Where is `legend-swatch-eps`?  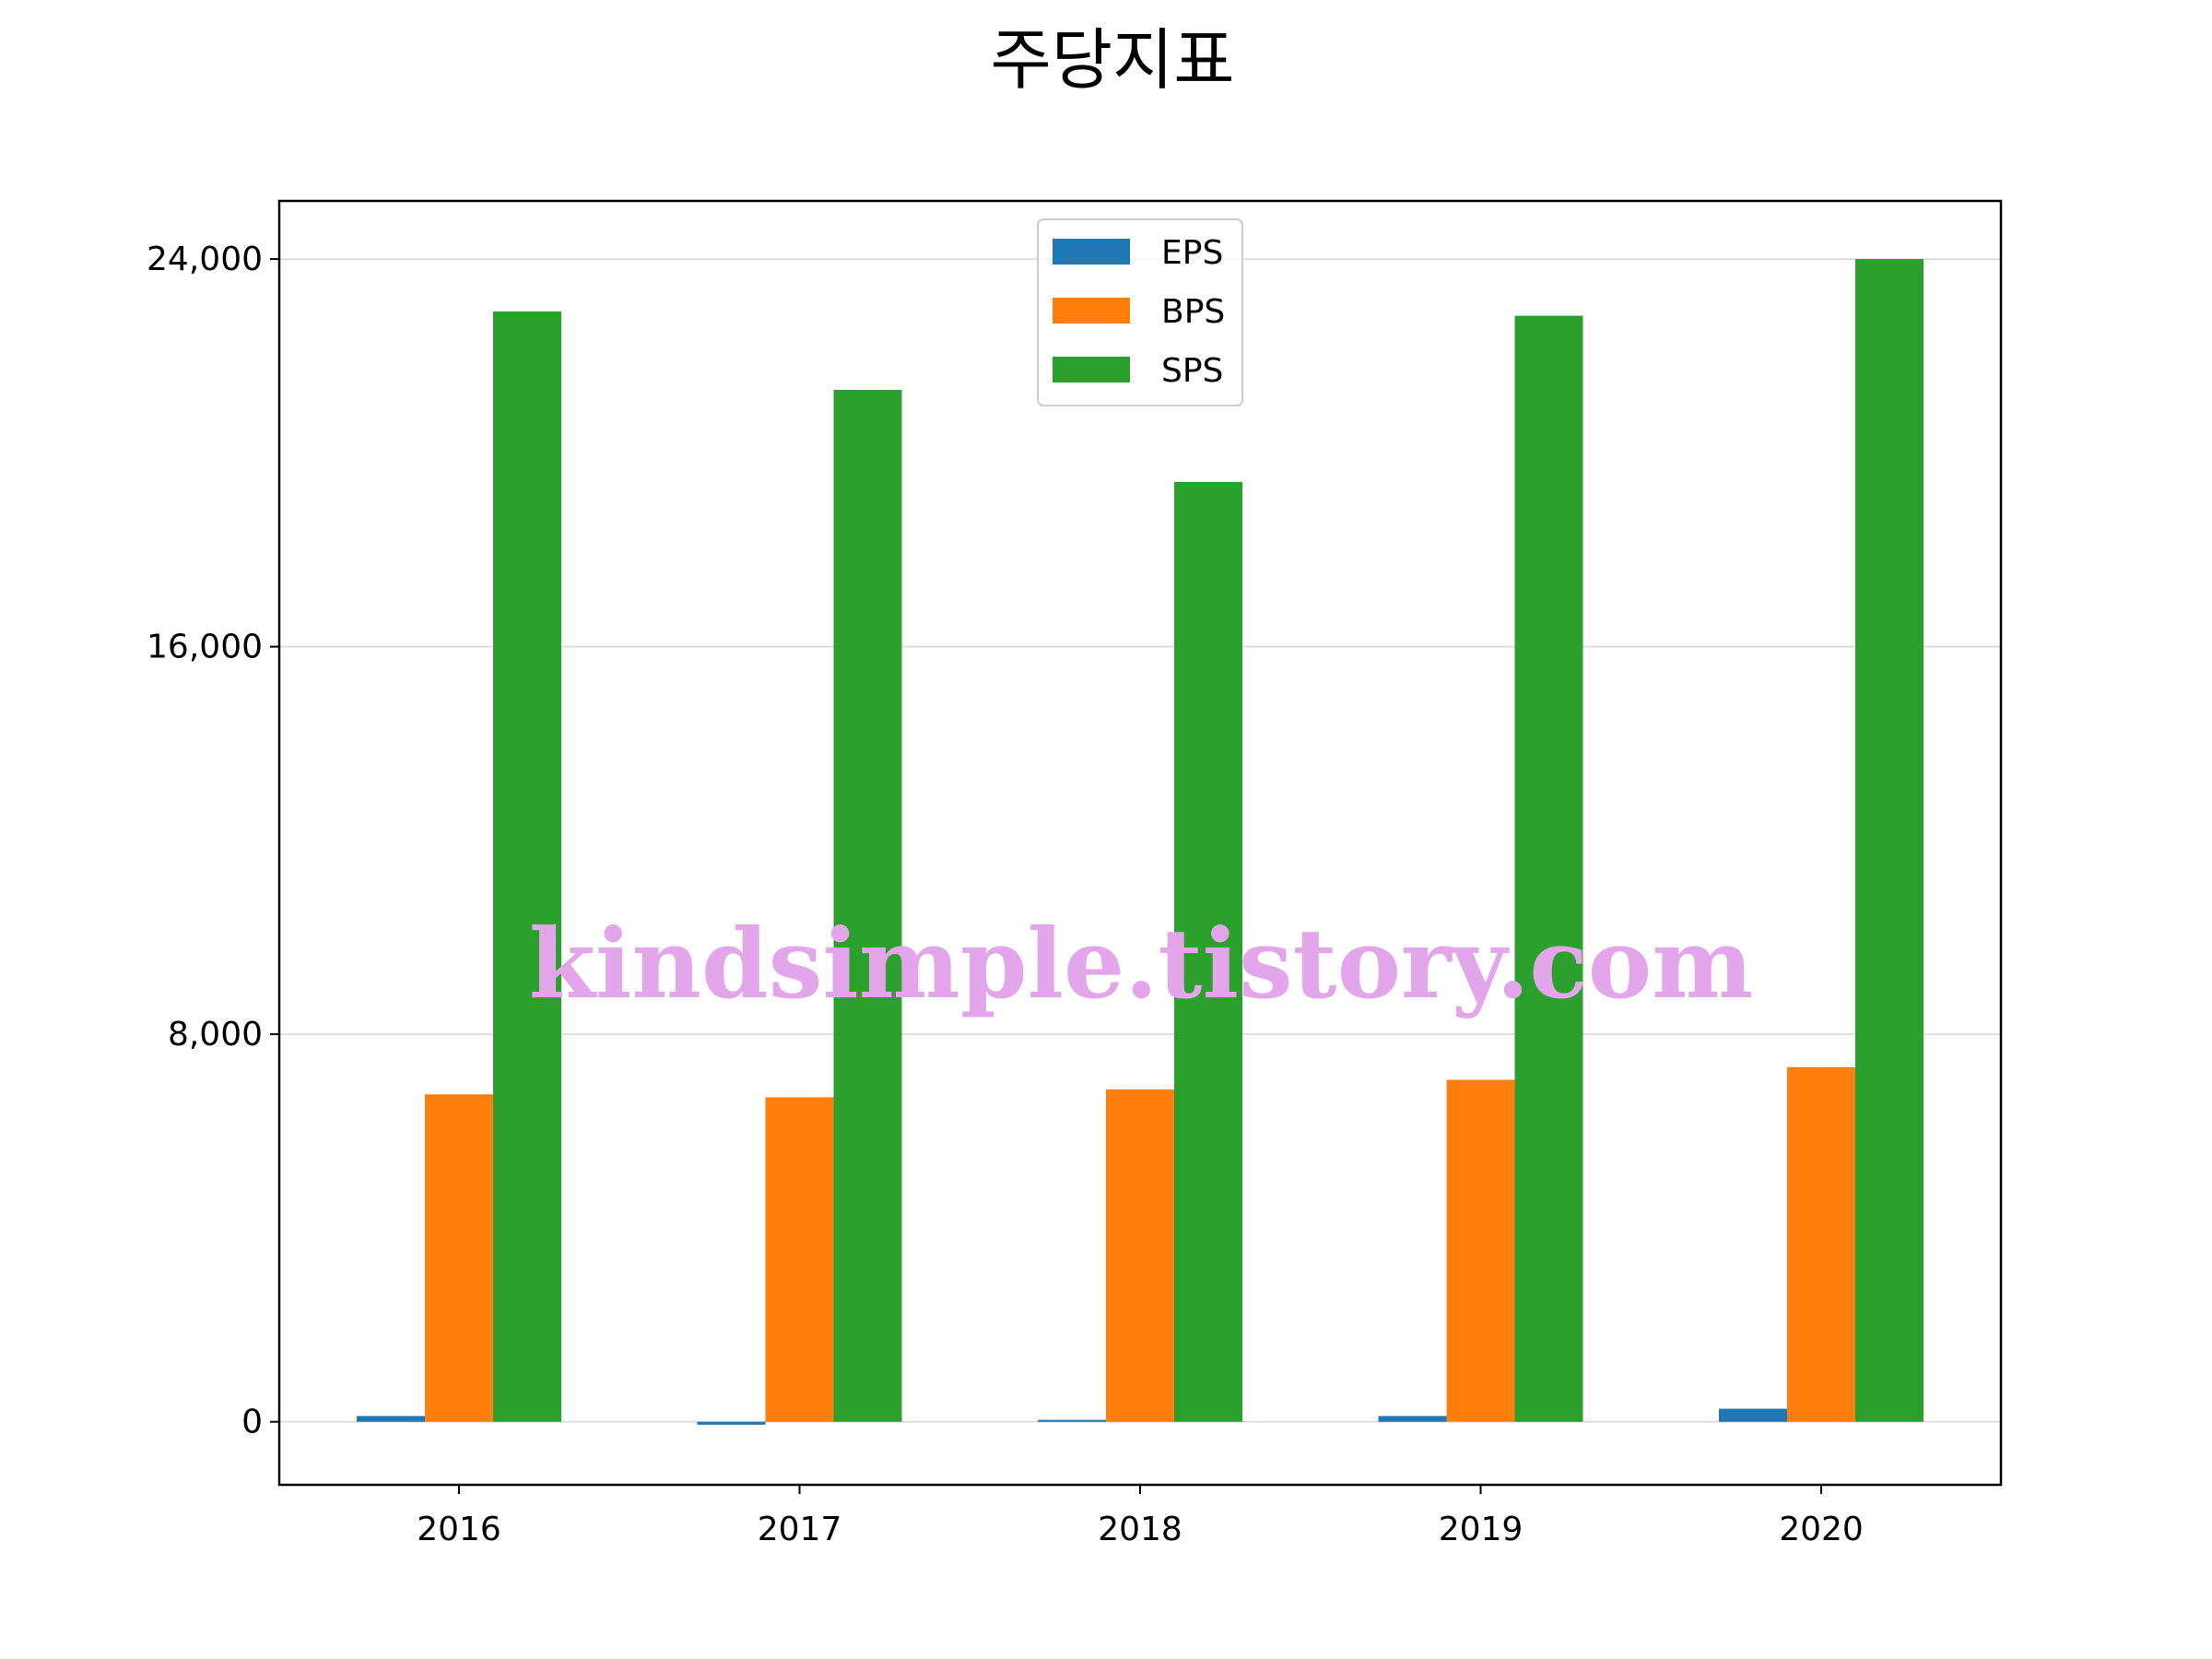
legend-swatch-eps is located at coordinates (1091, 252).